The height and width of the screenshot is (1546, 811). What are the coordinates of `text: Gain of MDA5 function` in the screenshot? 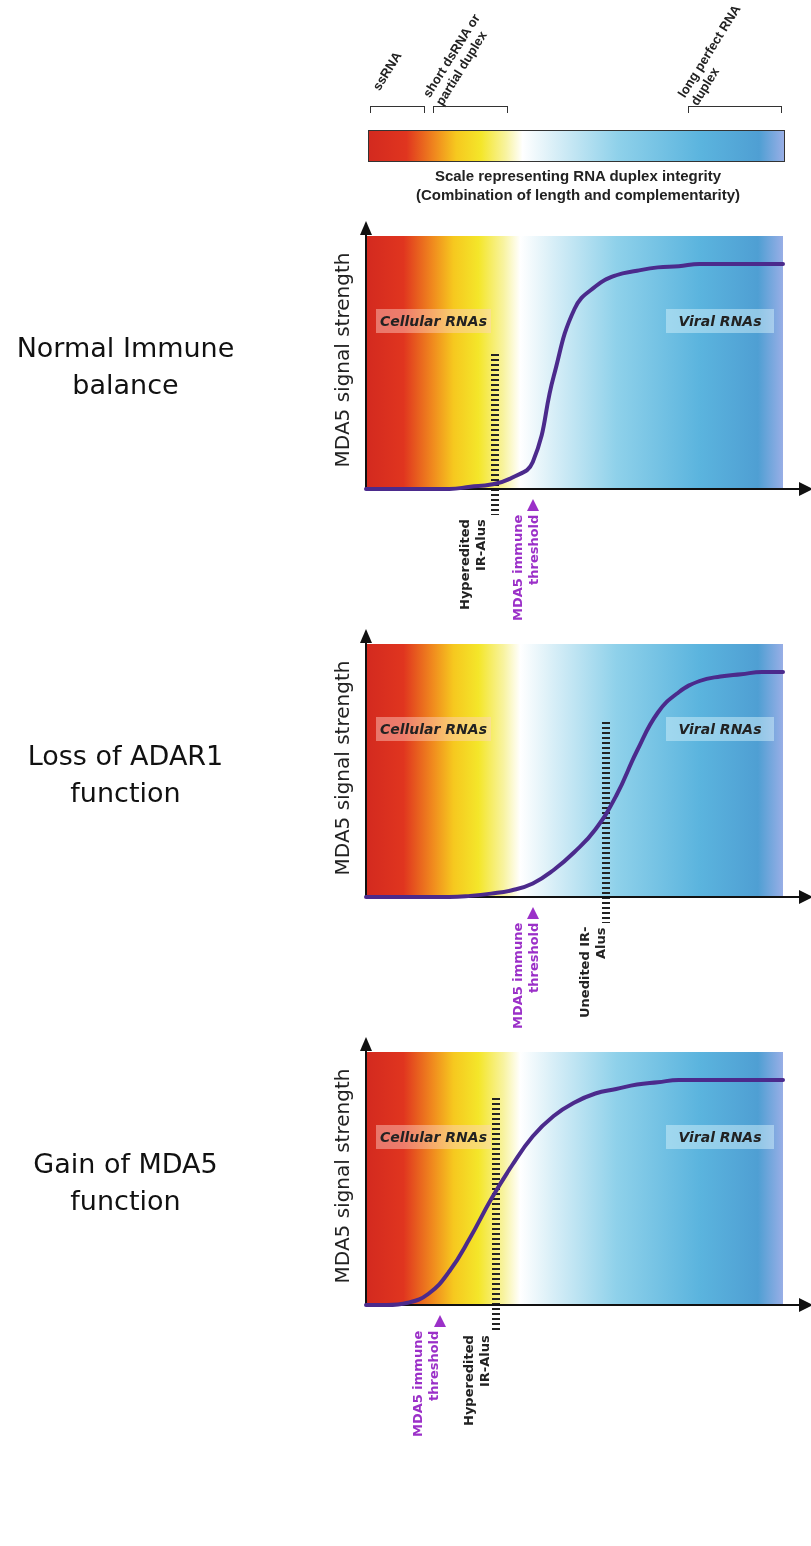 It's located at (125, 1182).